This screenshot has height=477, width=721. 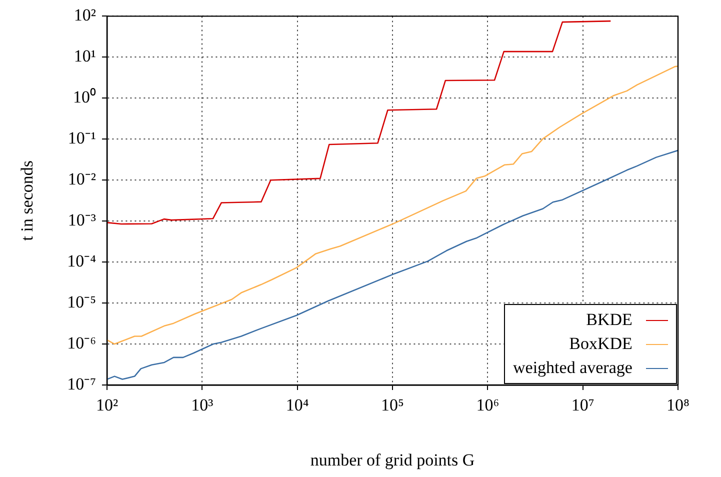 I want to click on y-tick-label: 10⁻⁵, so click(x=81, y=302).